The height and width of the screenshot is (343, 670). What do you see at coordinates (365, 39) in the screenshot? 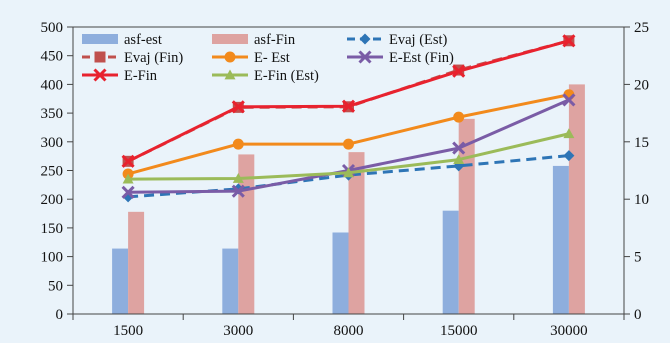
I see `legend-marker-evaj-est` at bounding box center [365, 39].